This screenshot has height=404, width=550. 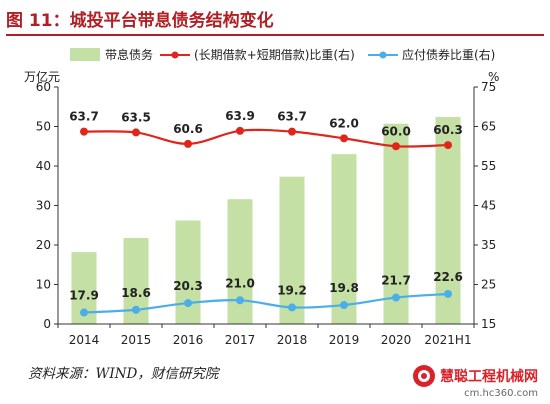 What do you see at coordinates (275, 35) in the screenshot?
I see `title-rule` at bounding box center [275, 35].